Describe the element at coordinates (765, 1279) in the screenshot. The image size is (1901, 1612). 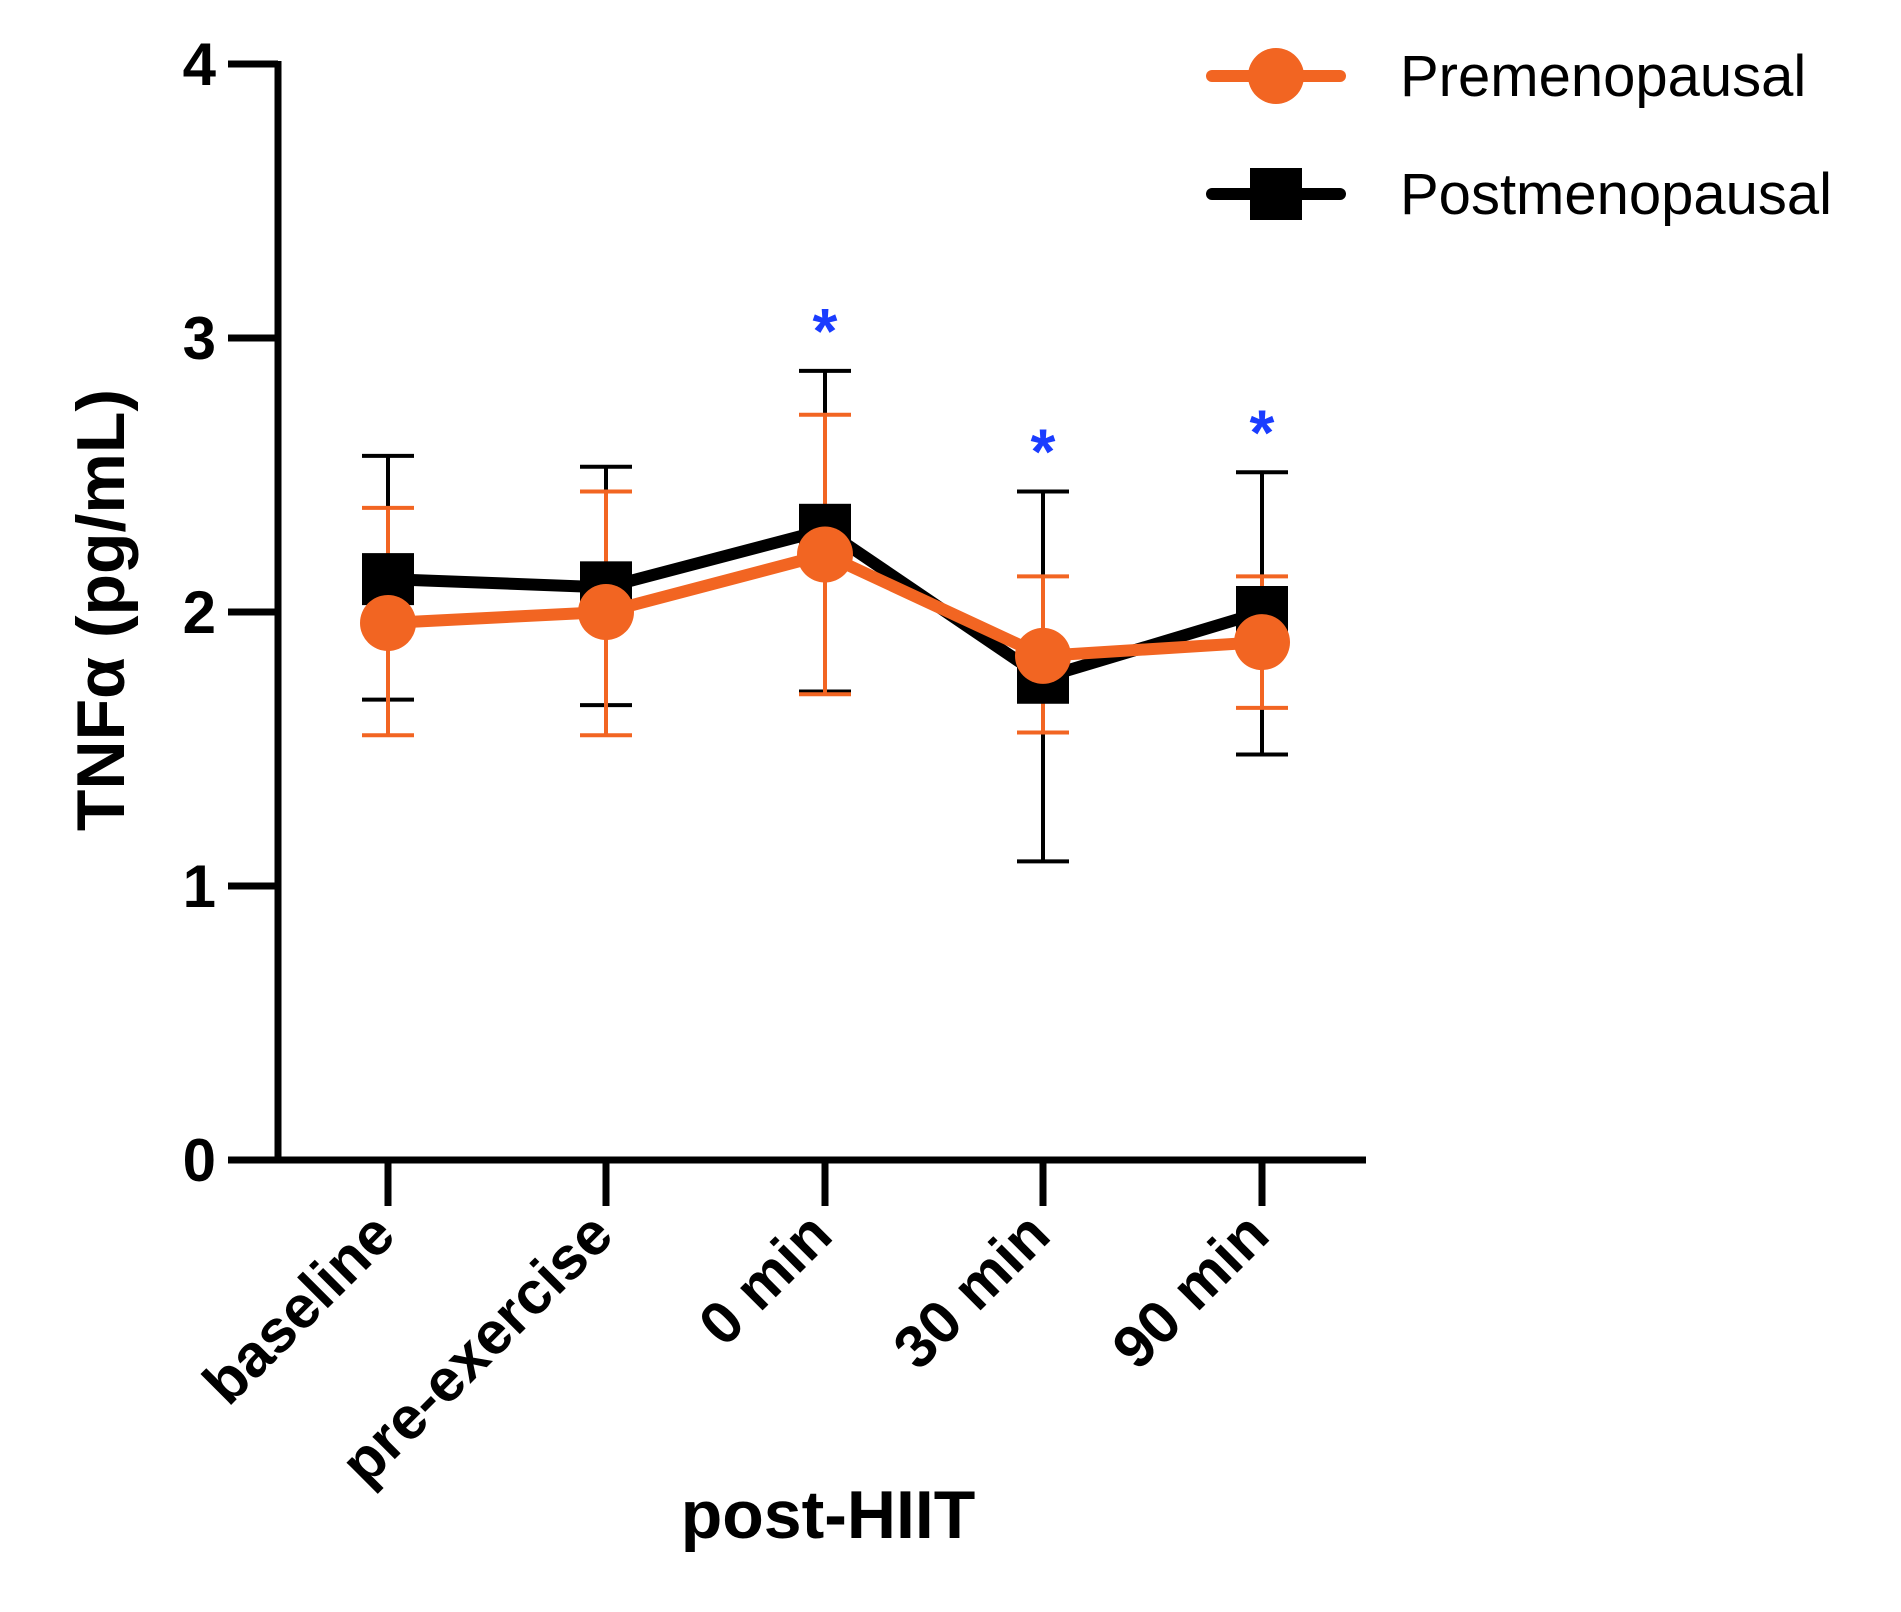
I see `x-tick-label: 0 min` at that location.